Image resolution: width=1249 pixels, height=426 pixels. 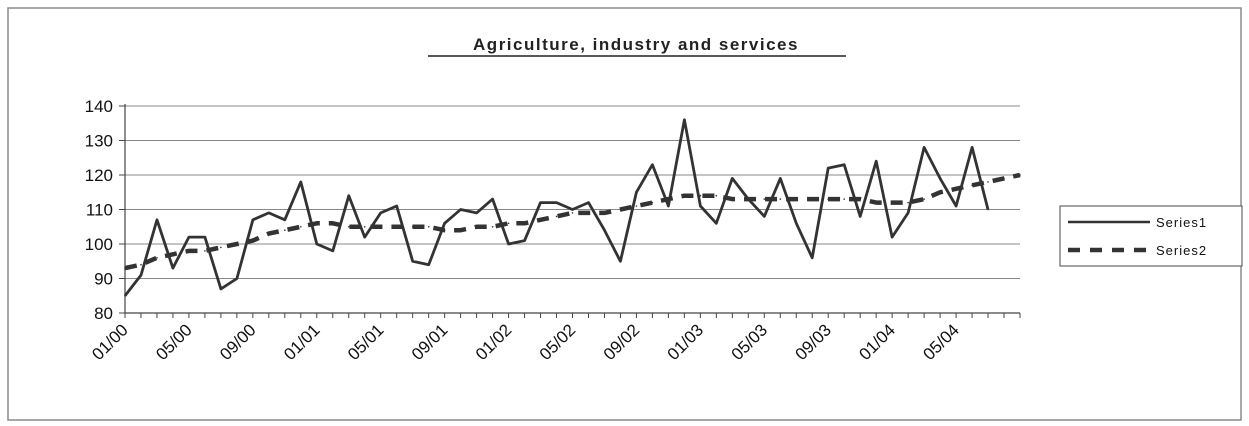 What do you see at coordinates (1181, 222) in the screenshot?
I see `legend-series1-label: Series1` at bounding box center [1181, 222].